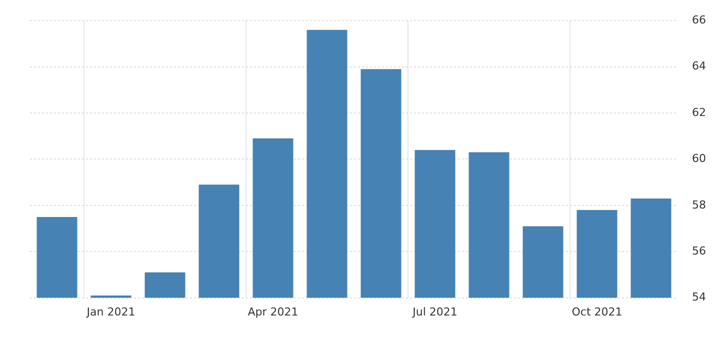  Describe the element at coordinates (699, 251) in the screenshot. I see `y-tick-label: 56` at that location.